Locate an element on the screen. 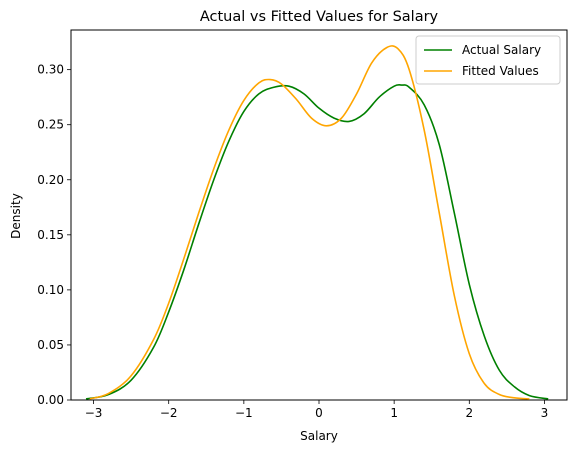 Image resolution: width=576 pixels, height=453 pixels. y-axis-label: Density is located at coordinates (16, 216).